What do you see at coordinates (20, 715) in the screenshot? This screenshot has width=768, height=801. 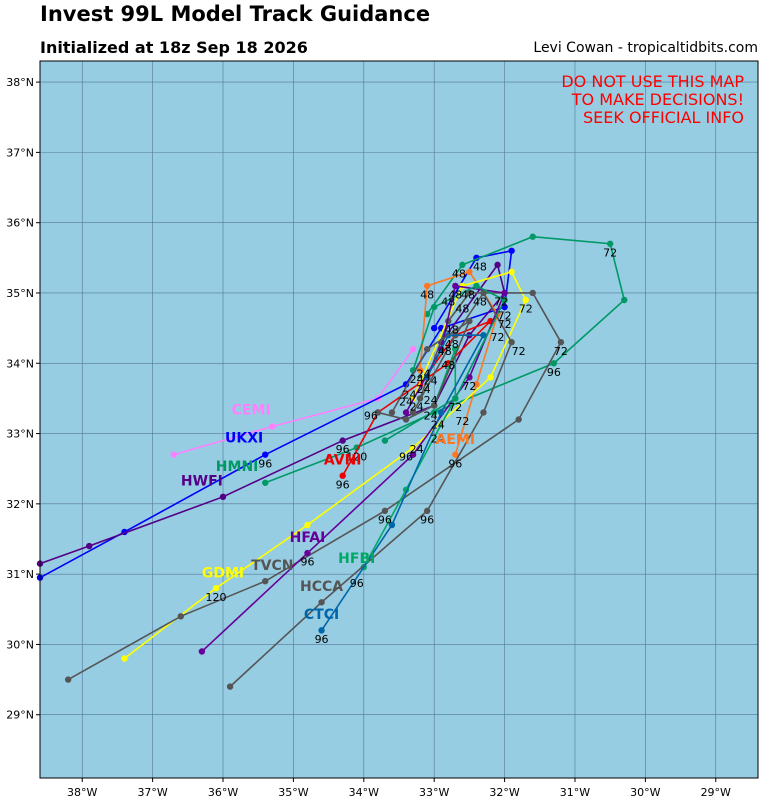 I see `y-tick-label: 29°N` at bounding box center [20, 715].